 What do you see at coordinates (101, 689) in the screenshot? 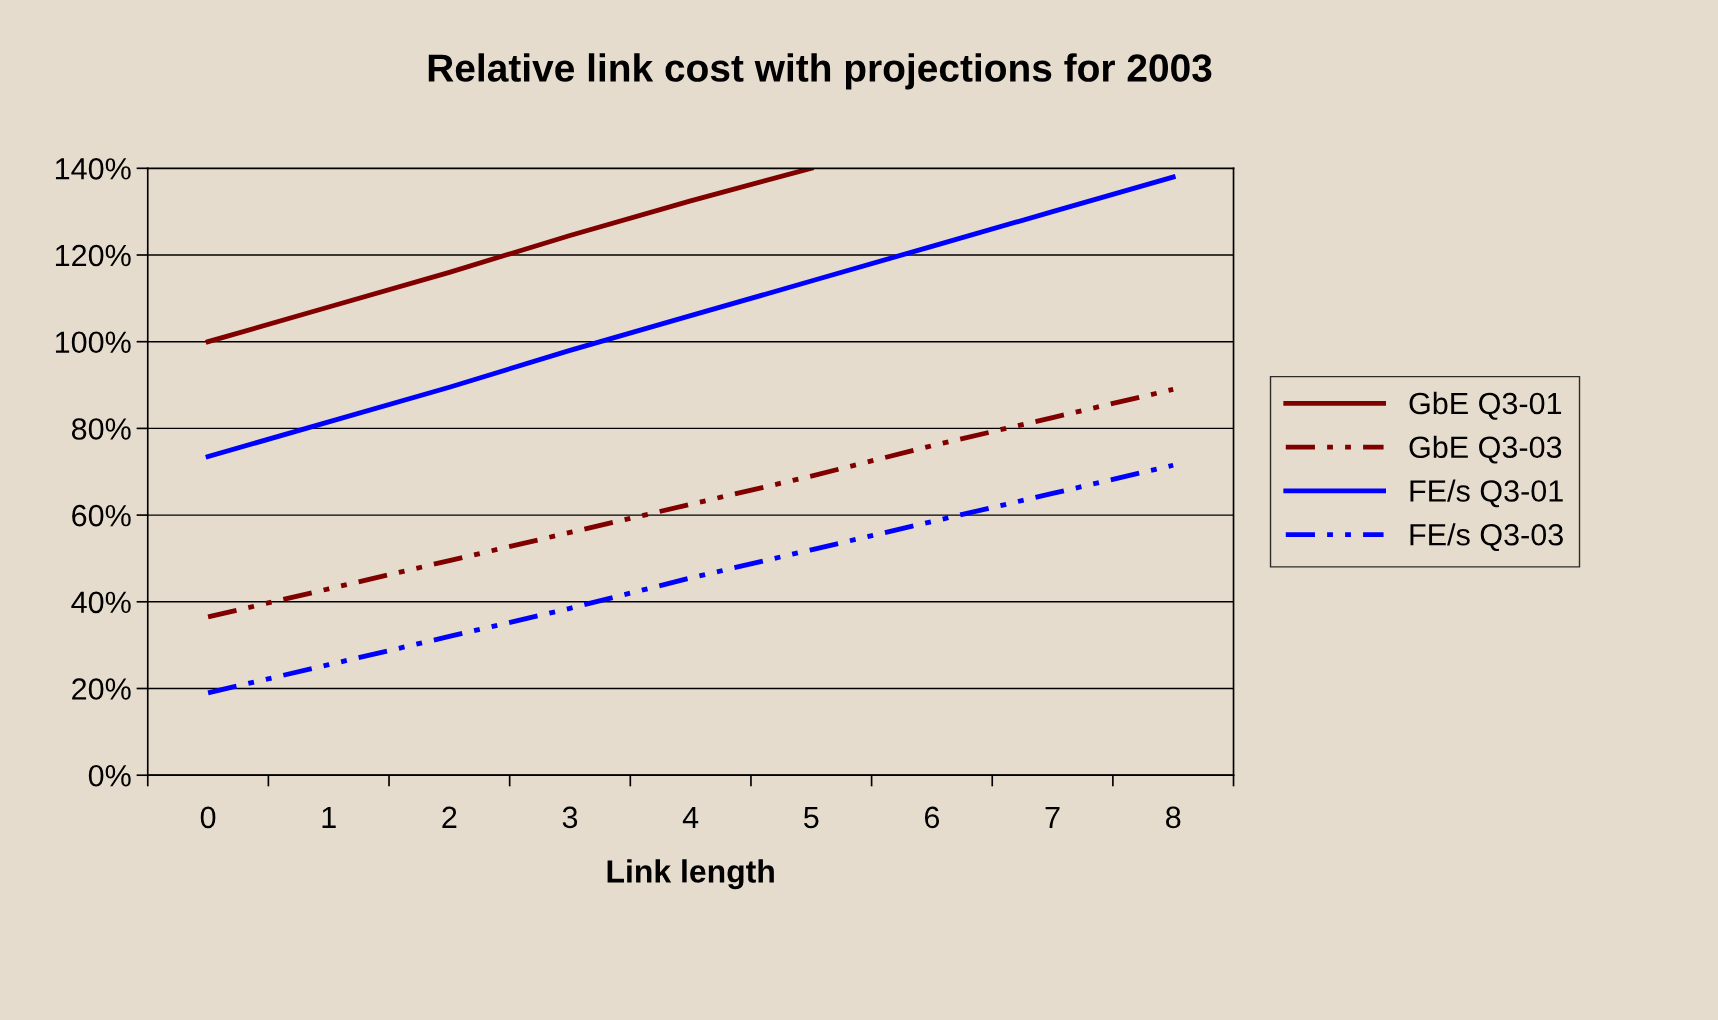
I see `y-tick-label: 20%` at bounding box center [101, 689].